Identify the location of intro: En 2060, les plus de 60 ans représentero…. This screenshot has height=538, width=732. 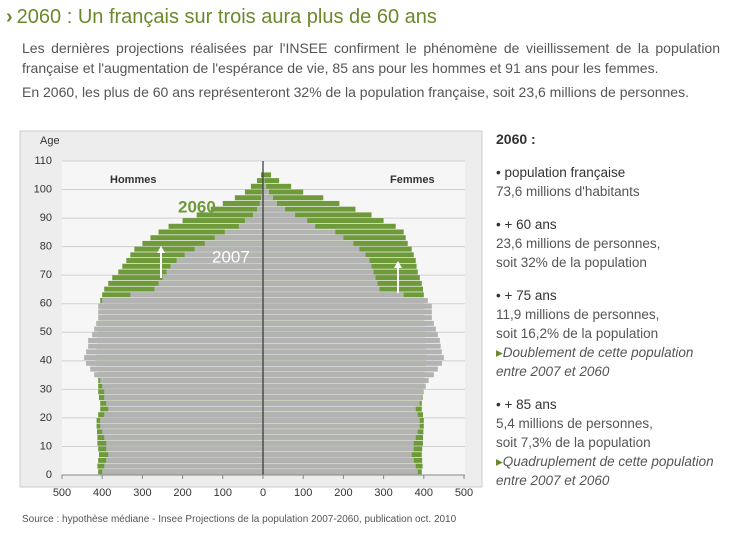
(355, 92).